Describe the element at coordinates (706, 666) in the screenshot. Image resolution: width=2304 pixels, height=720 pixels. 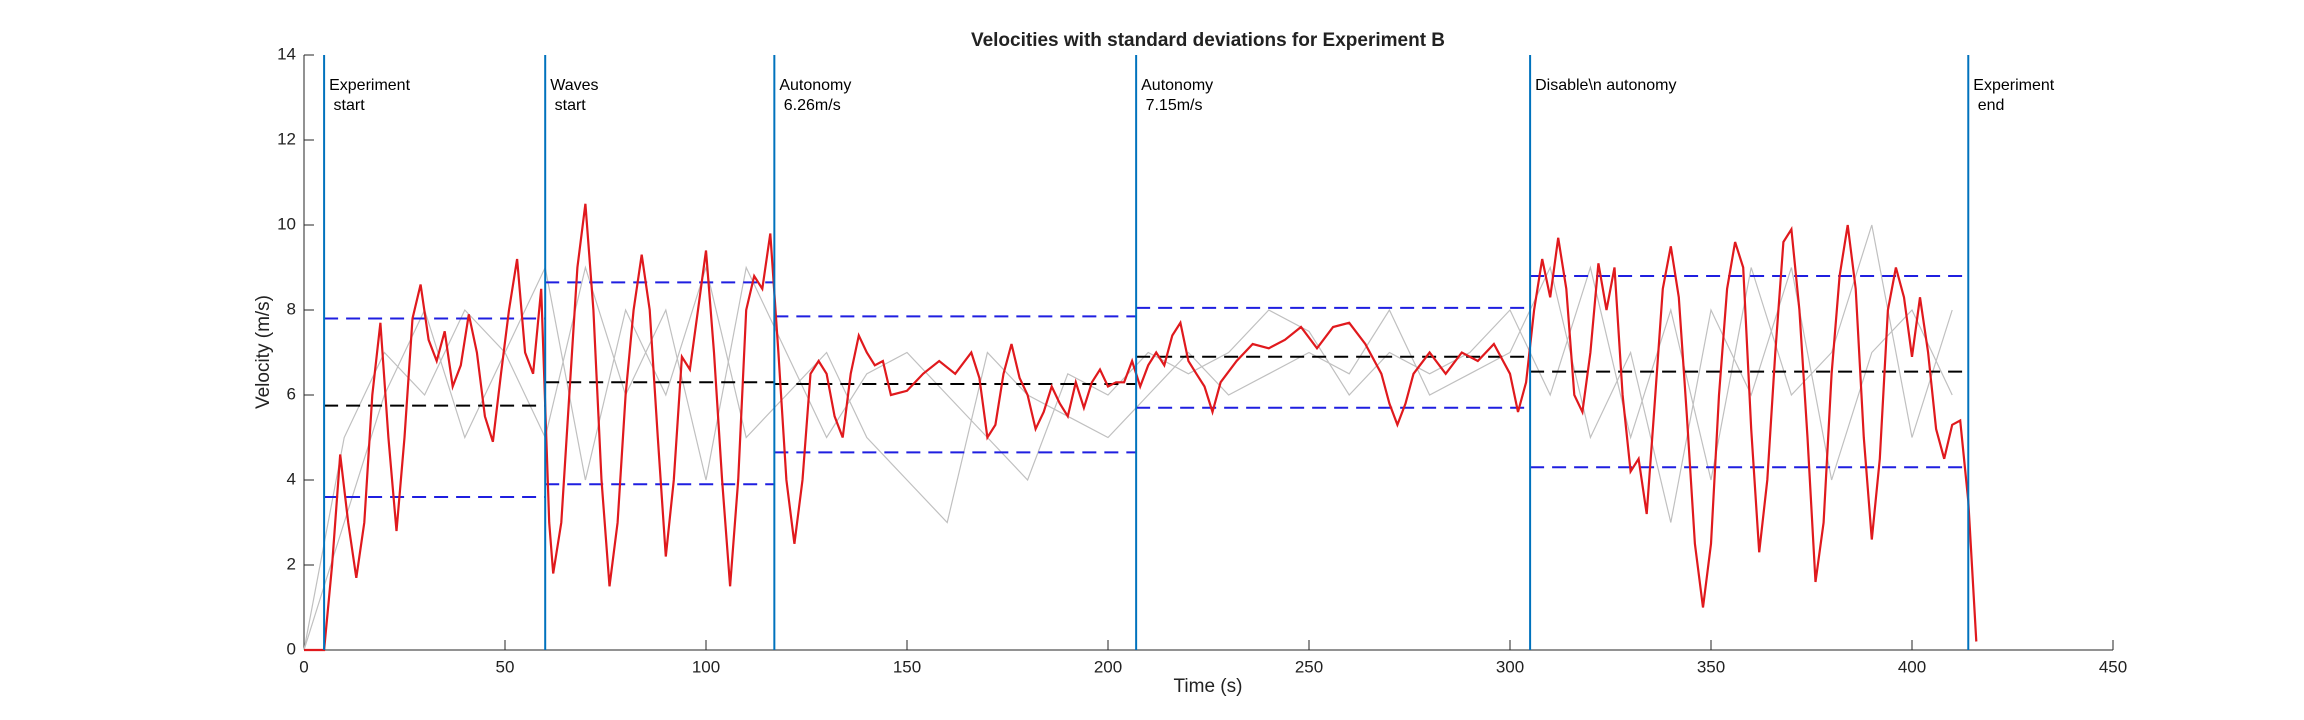
I see `x-tick-label: 100` at that location.